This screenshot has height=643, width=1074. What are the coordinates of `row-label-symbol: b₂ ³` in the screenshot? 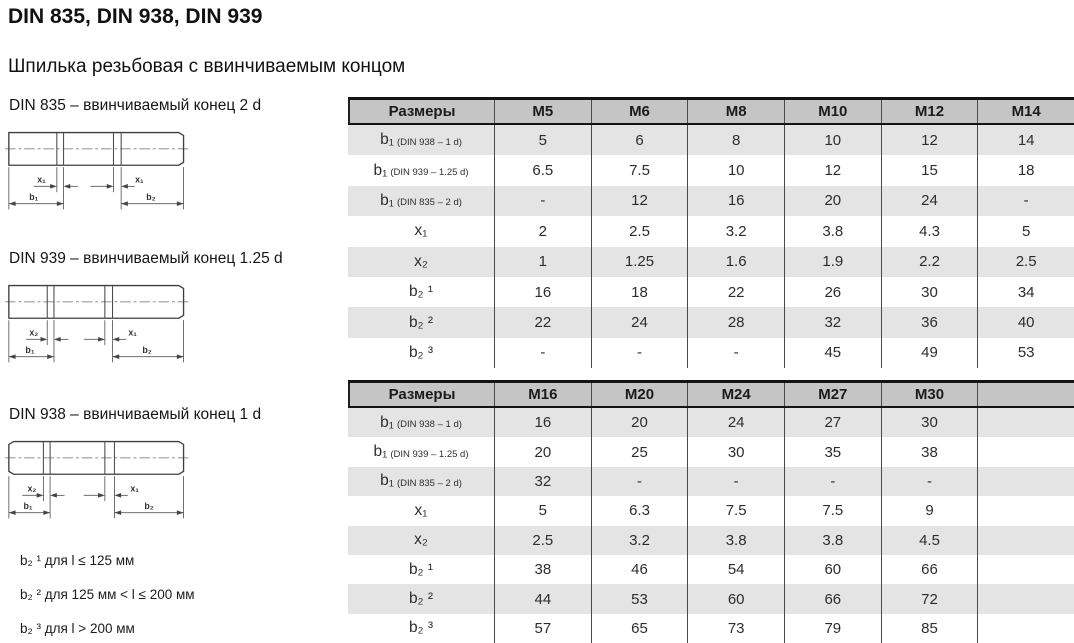 It's located at (421, 352).